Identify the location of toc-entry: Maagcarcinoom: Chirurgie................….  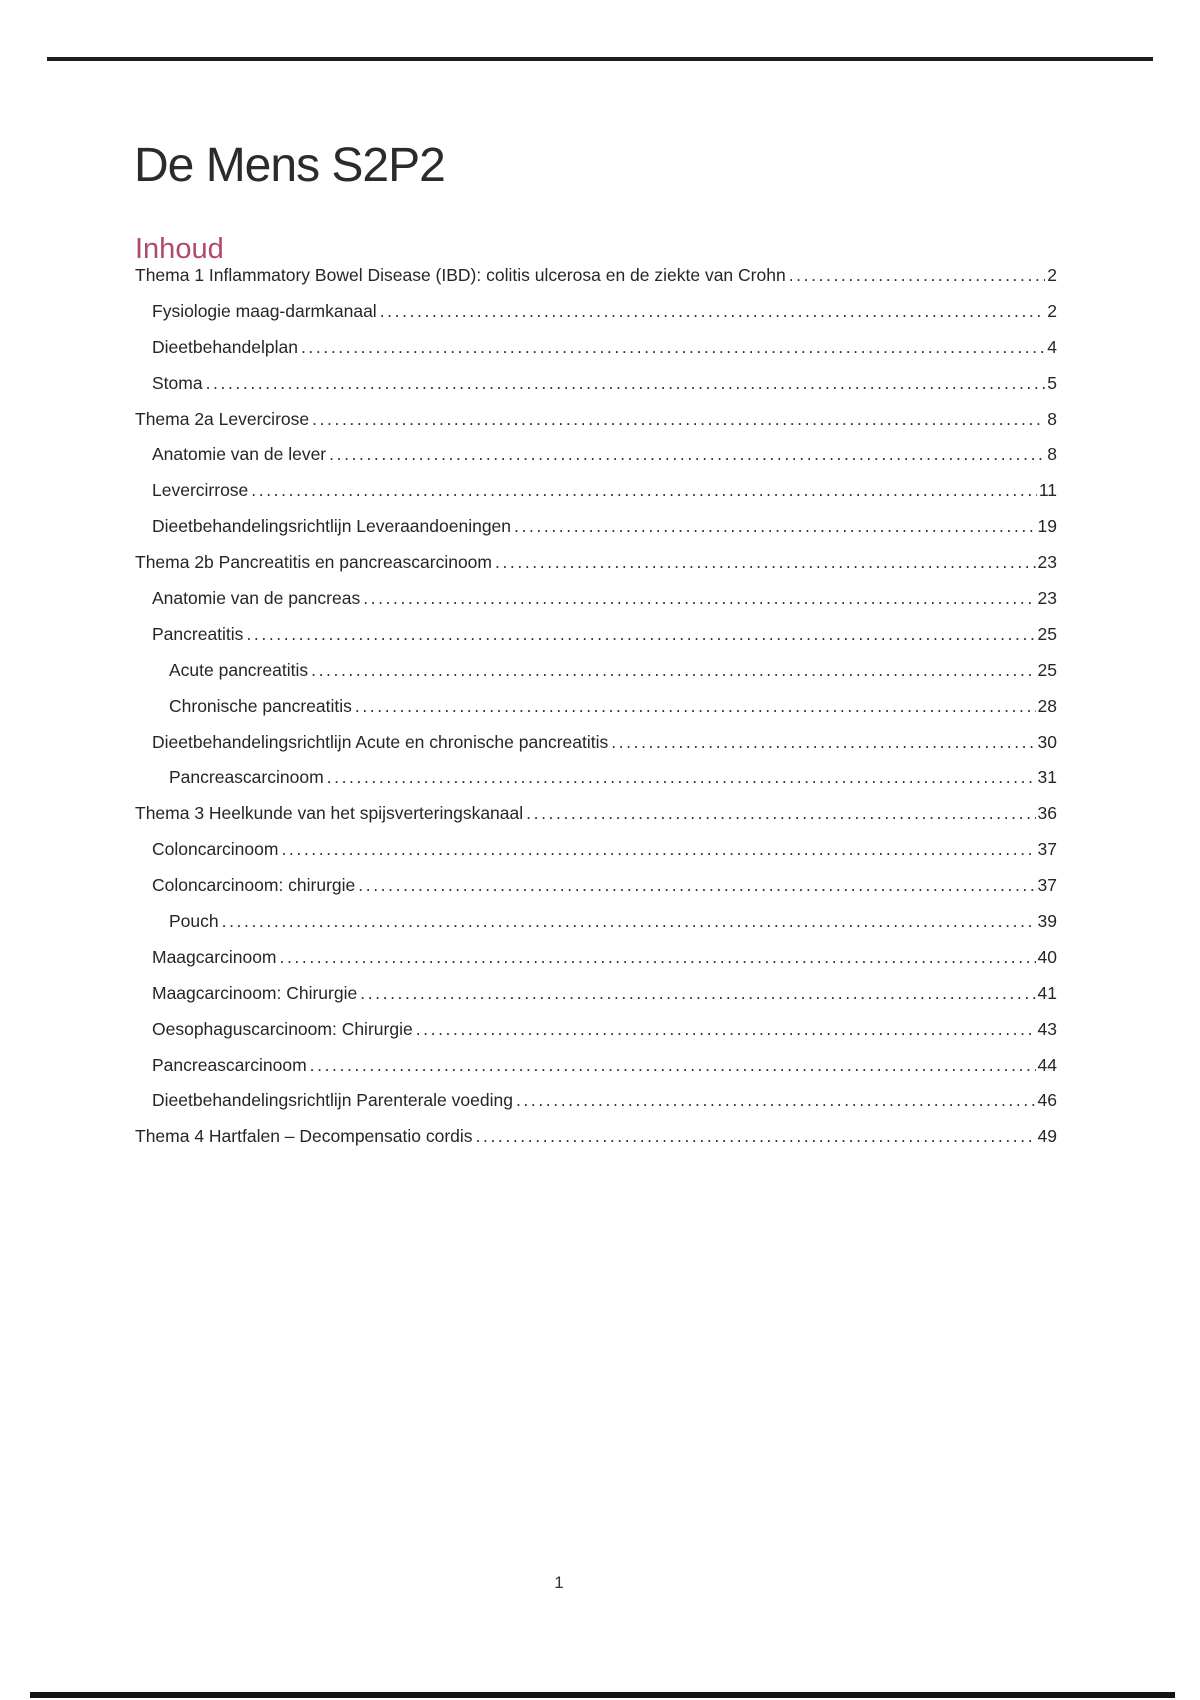
(596, 994).